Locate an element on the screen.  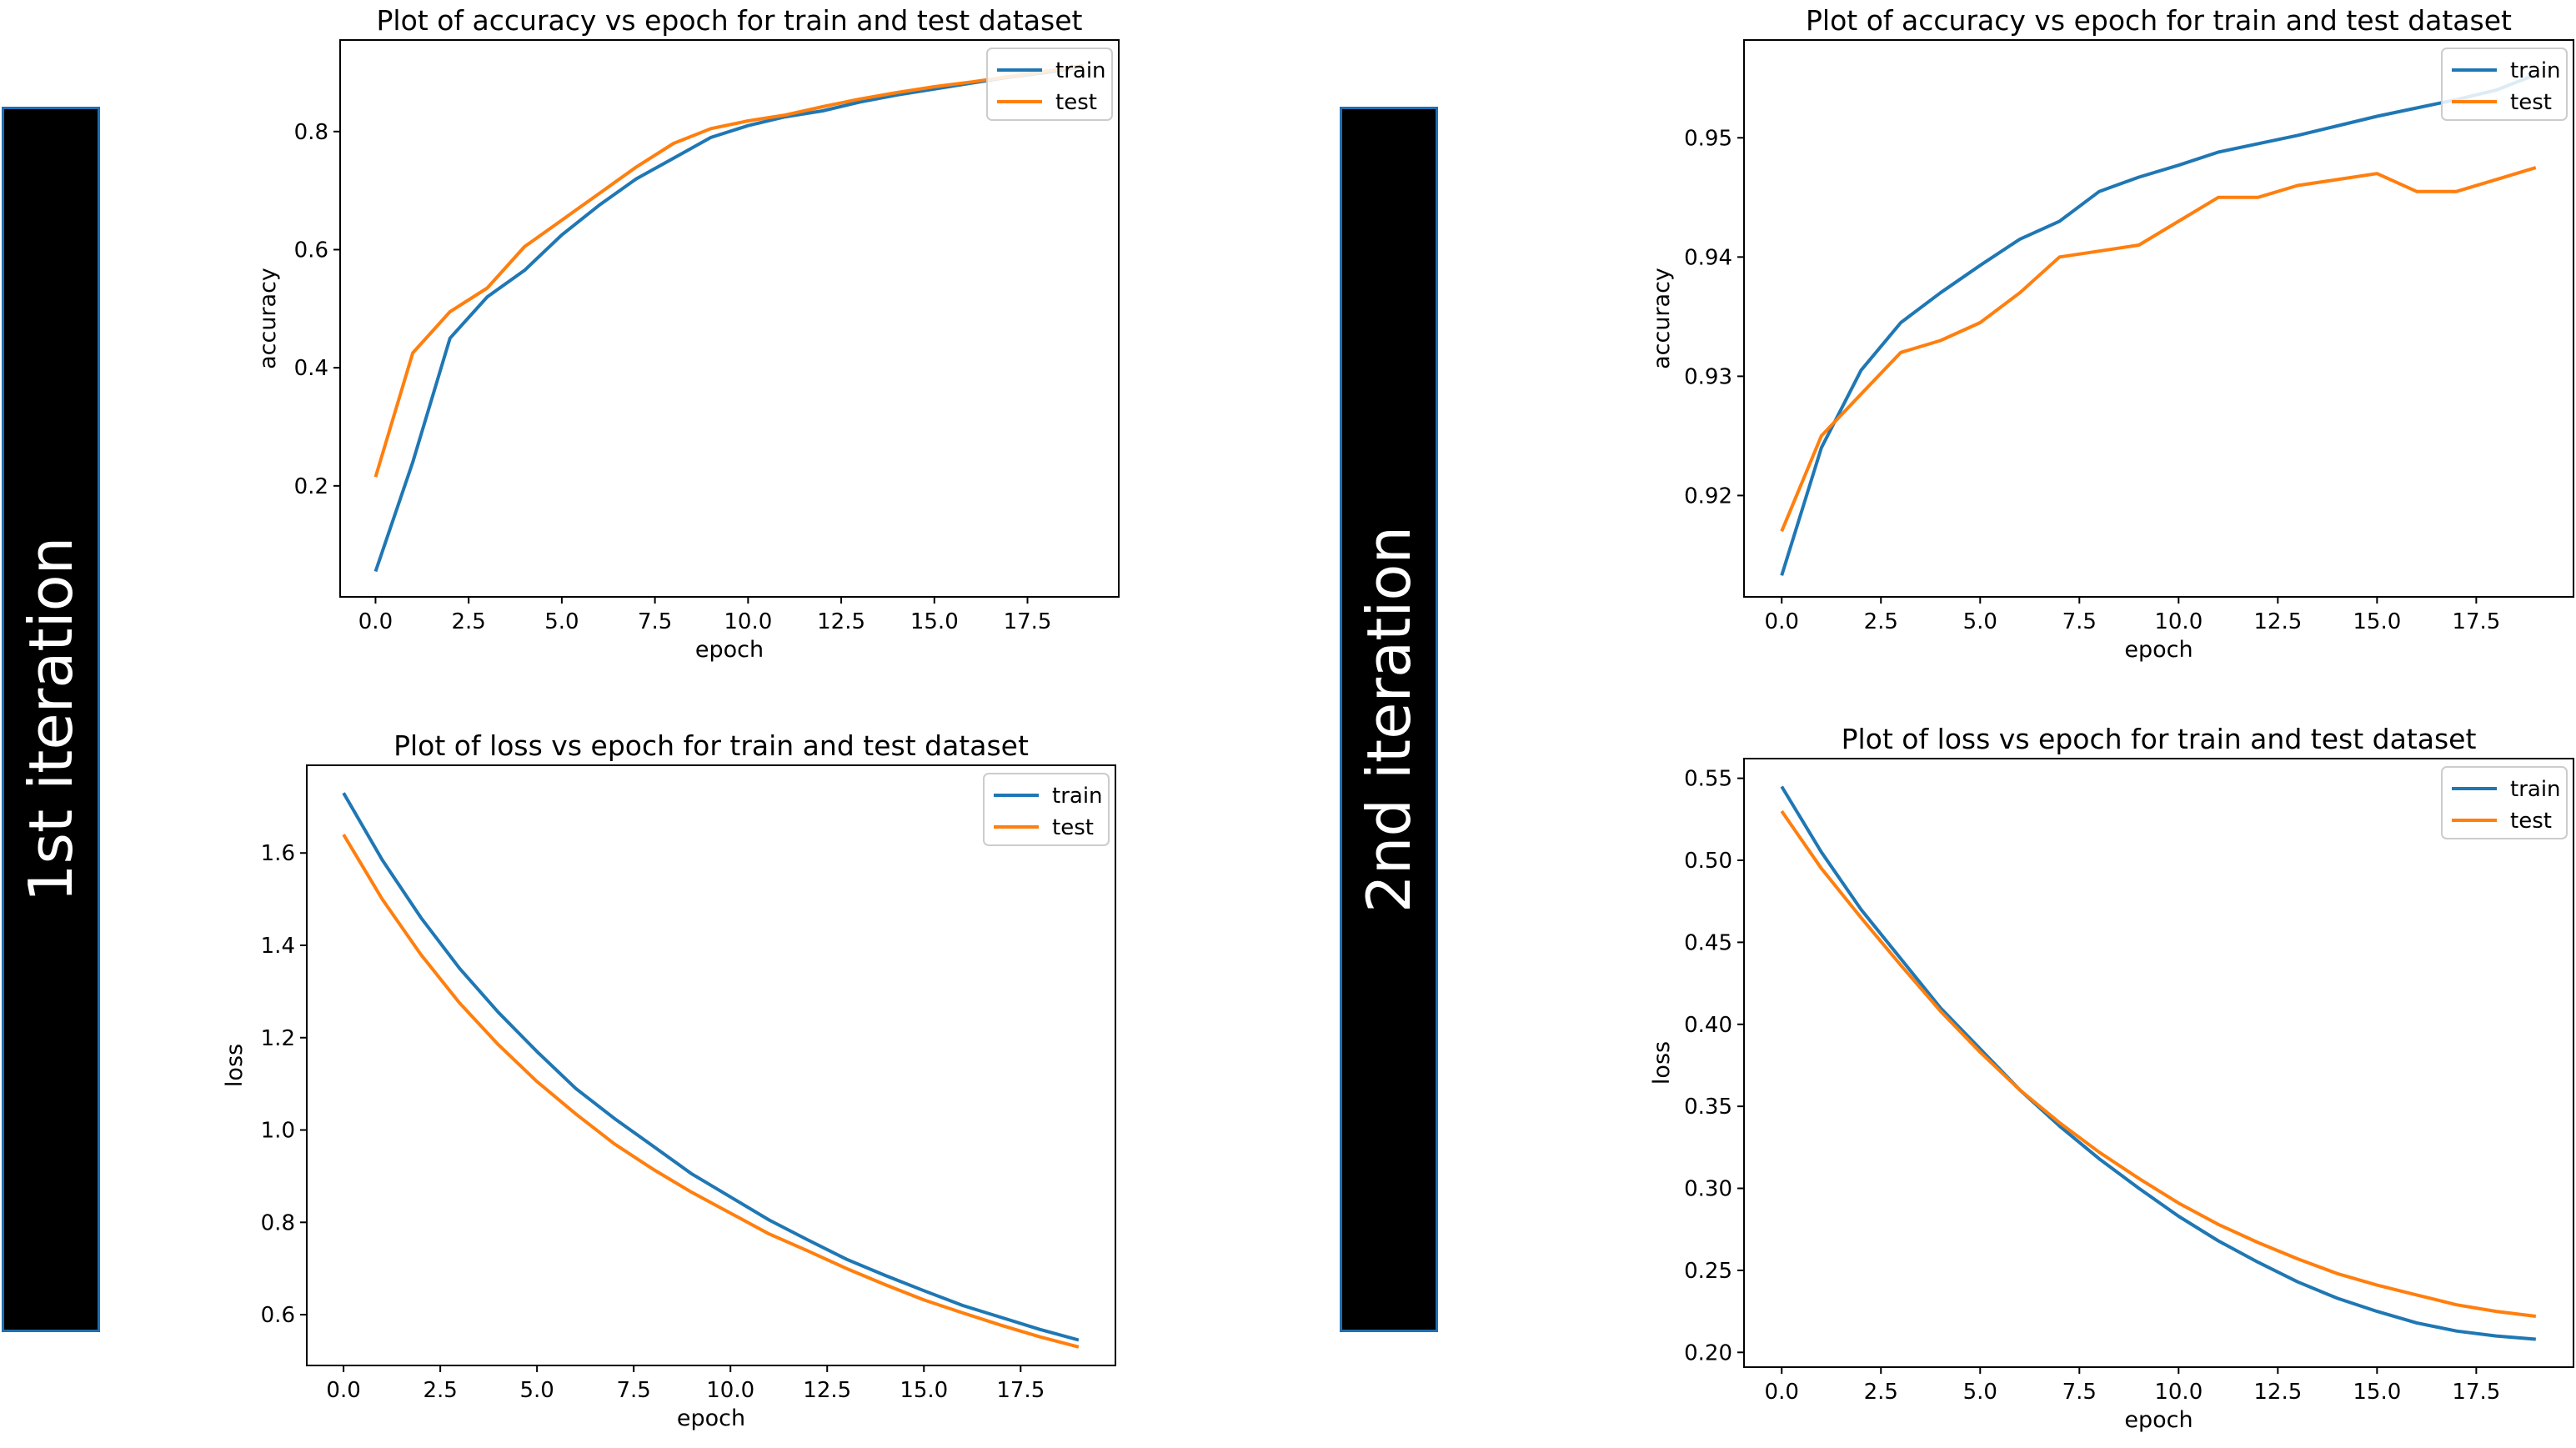
y-tick-label: 0.4 is located at coordinates (311, 369).